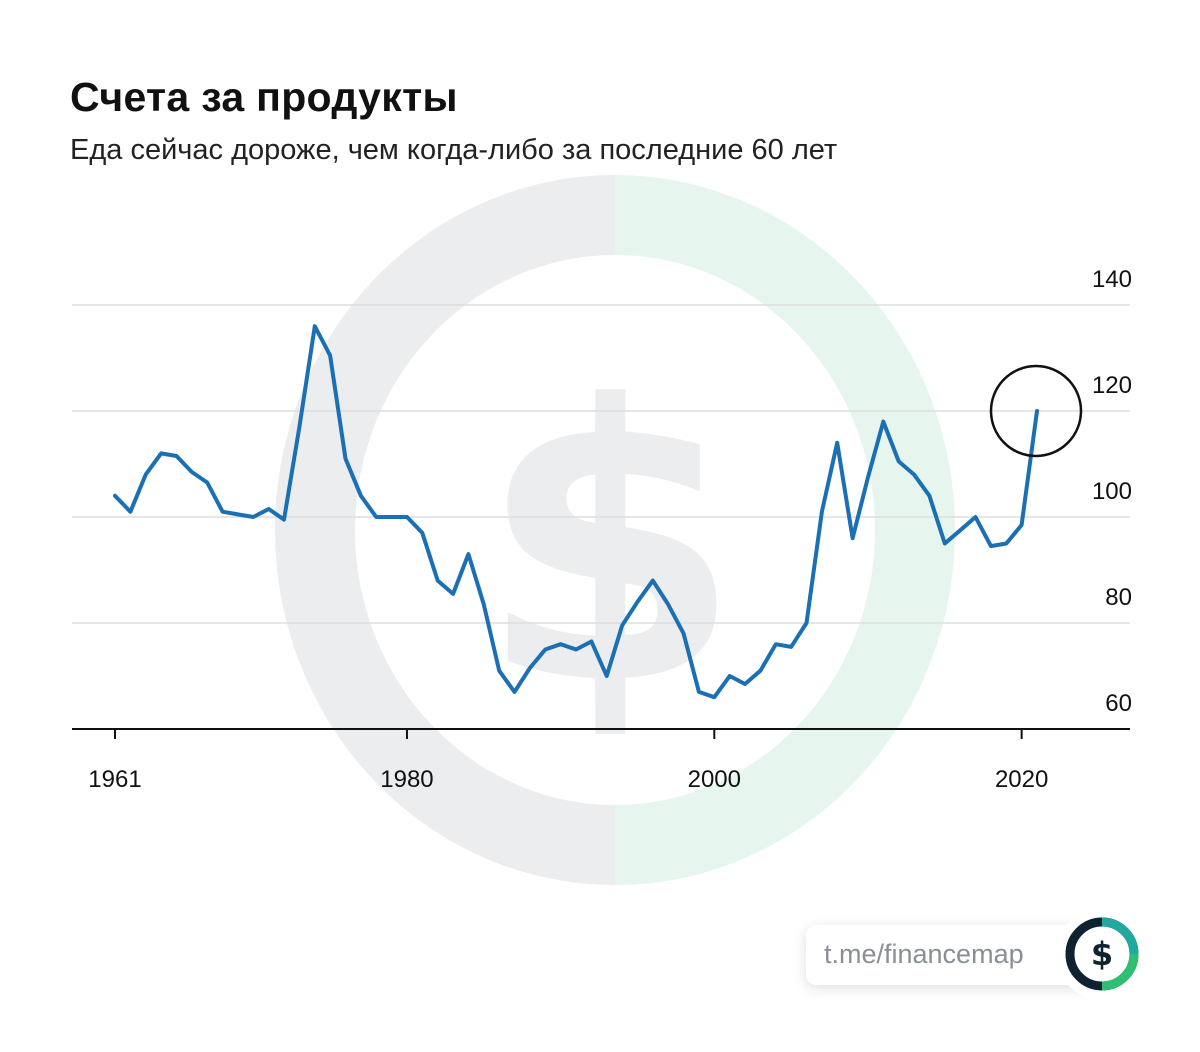 The width and height of the screenshot is (1200, 1052). I want to click on channel-link: t.me/financemap, so click(924, 954).